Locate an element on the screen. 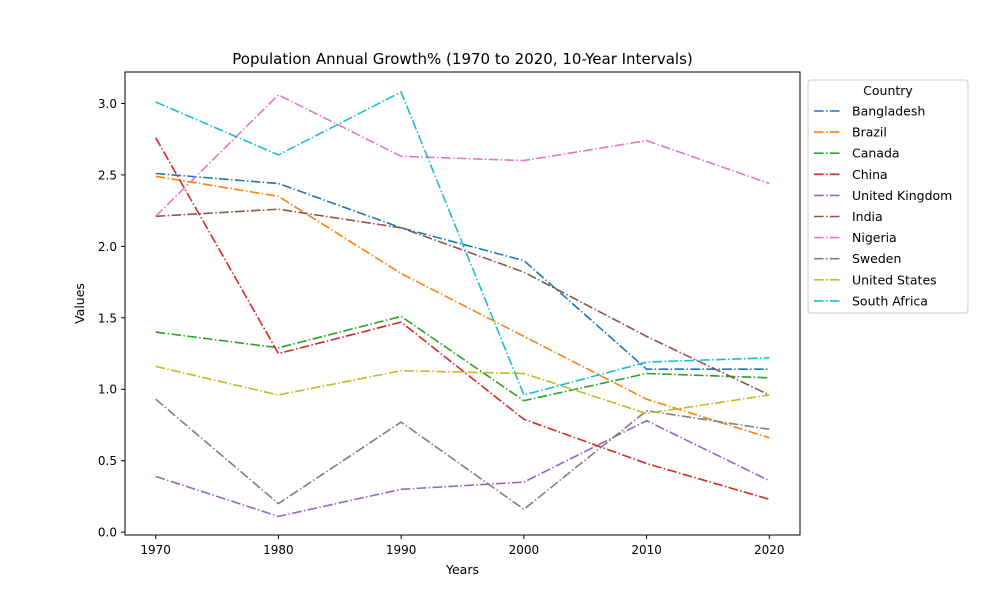 The height and width of the screenshot is (600, 1000). y-axis-label: Values is located at coordinates (79, 303).